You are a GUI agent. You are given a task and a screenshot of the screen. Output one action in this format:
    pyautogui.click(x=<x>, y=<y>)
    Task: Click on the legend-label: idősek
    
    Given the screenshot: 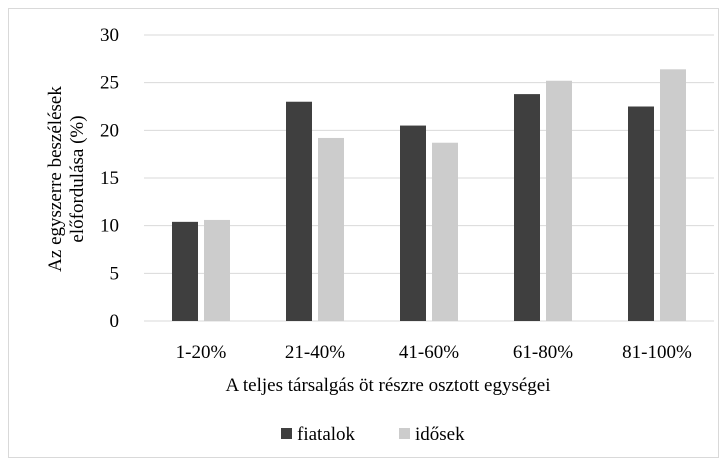 What is the action you would take?
    pyautogui.click(x=440, y=434)
    